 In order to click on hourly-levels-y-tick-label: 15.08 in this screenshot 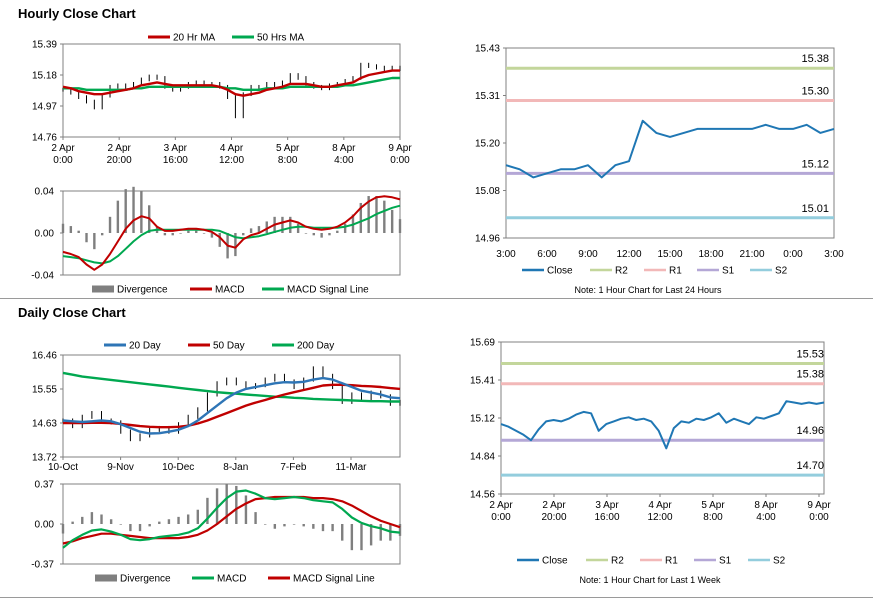, I will do `click(487, 191)`.